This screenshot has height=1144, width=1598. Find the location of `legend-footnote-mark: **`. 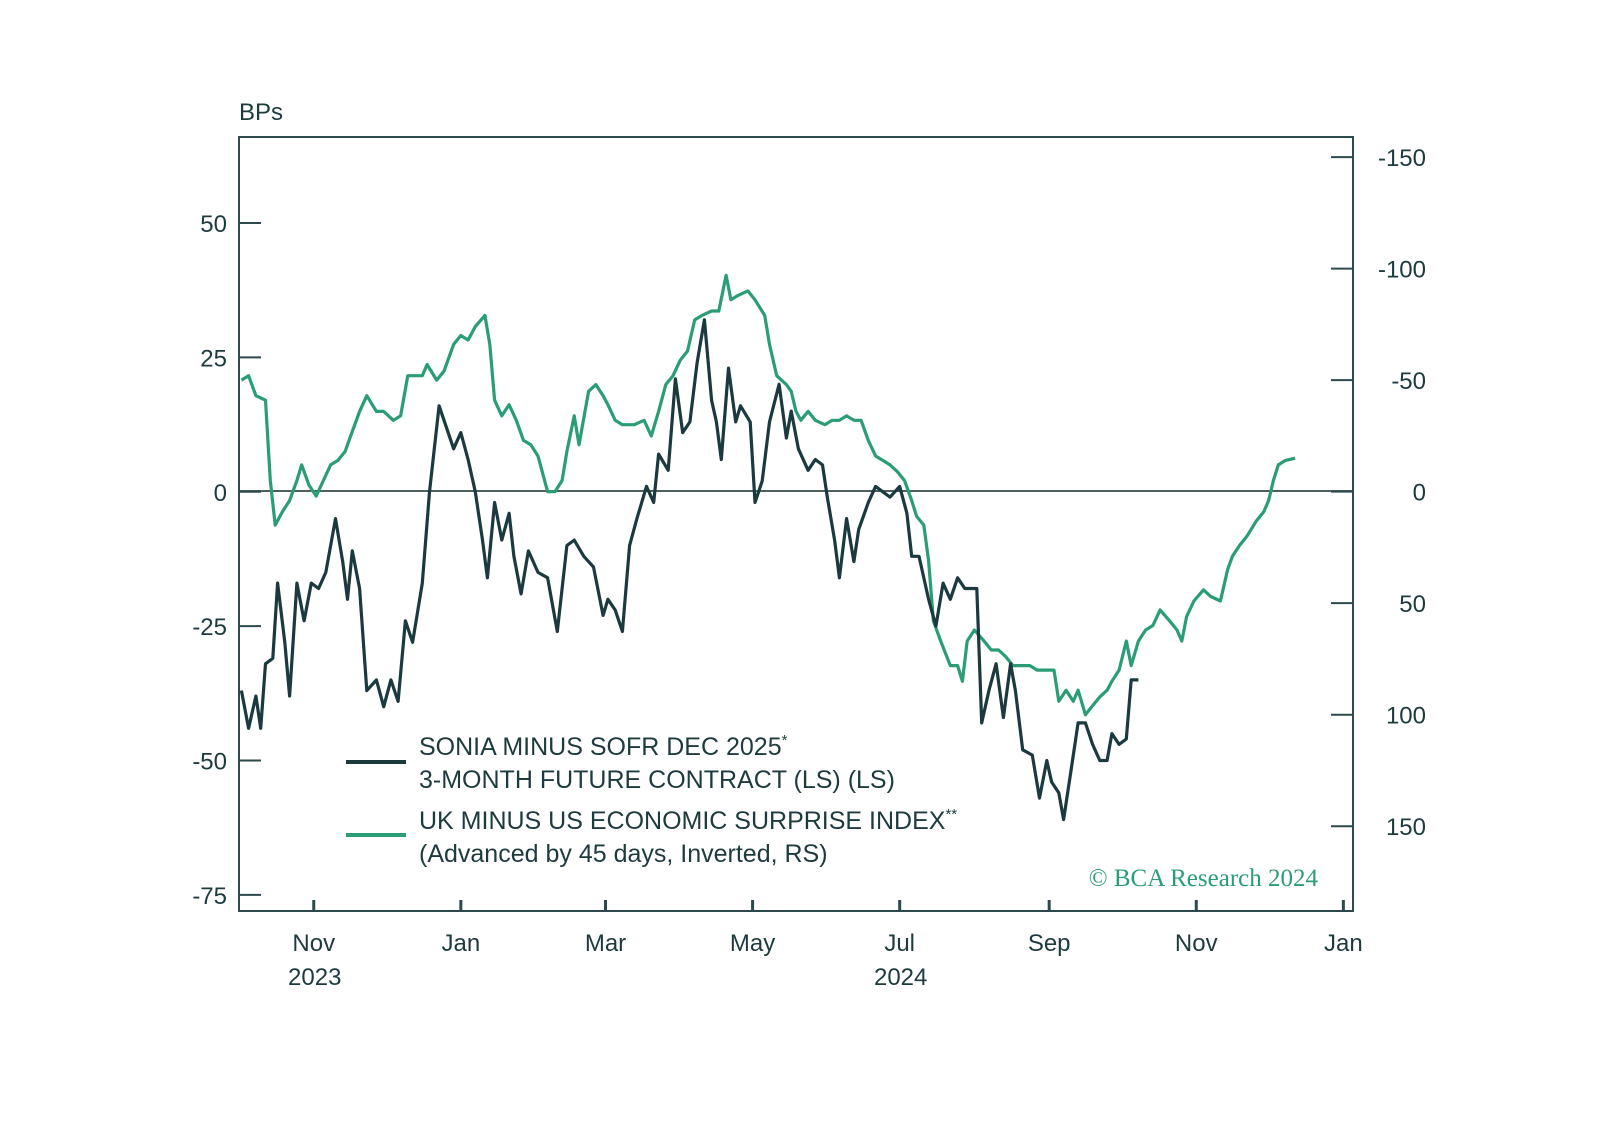

legend-footnote-mark: ** is located at coordinates (951, 814).